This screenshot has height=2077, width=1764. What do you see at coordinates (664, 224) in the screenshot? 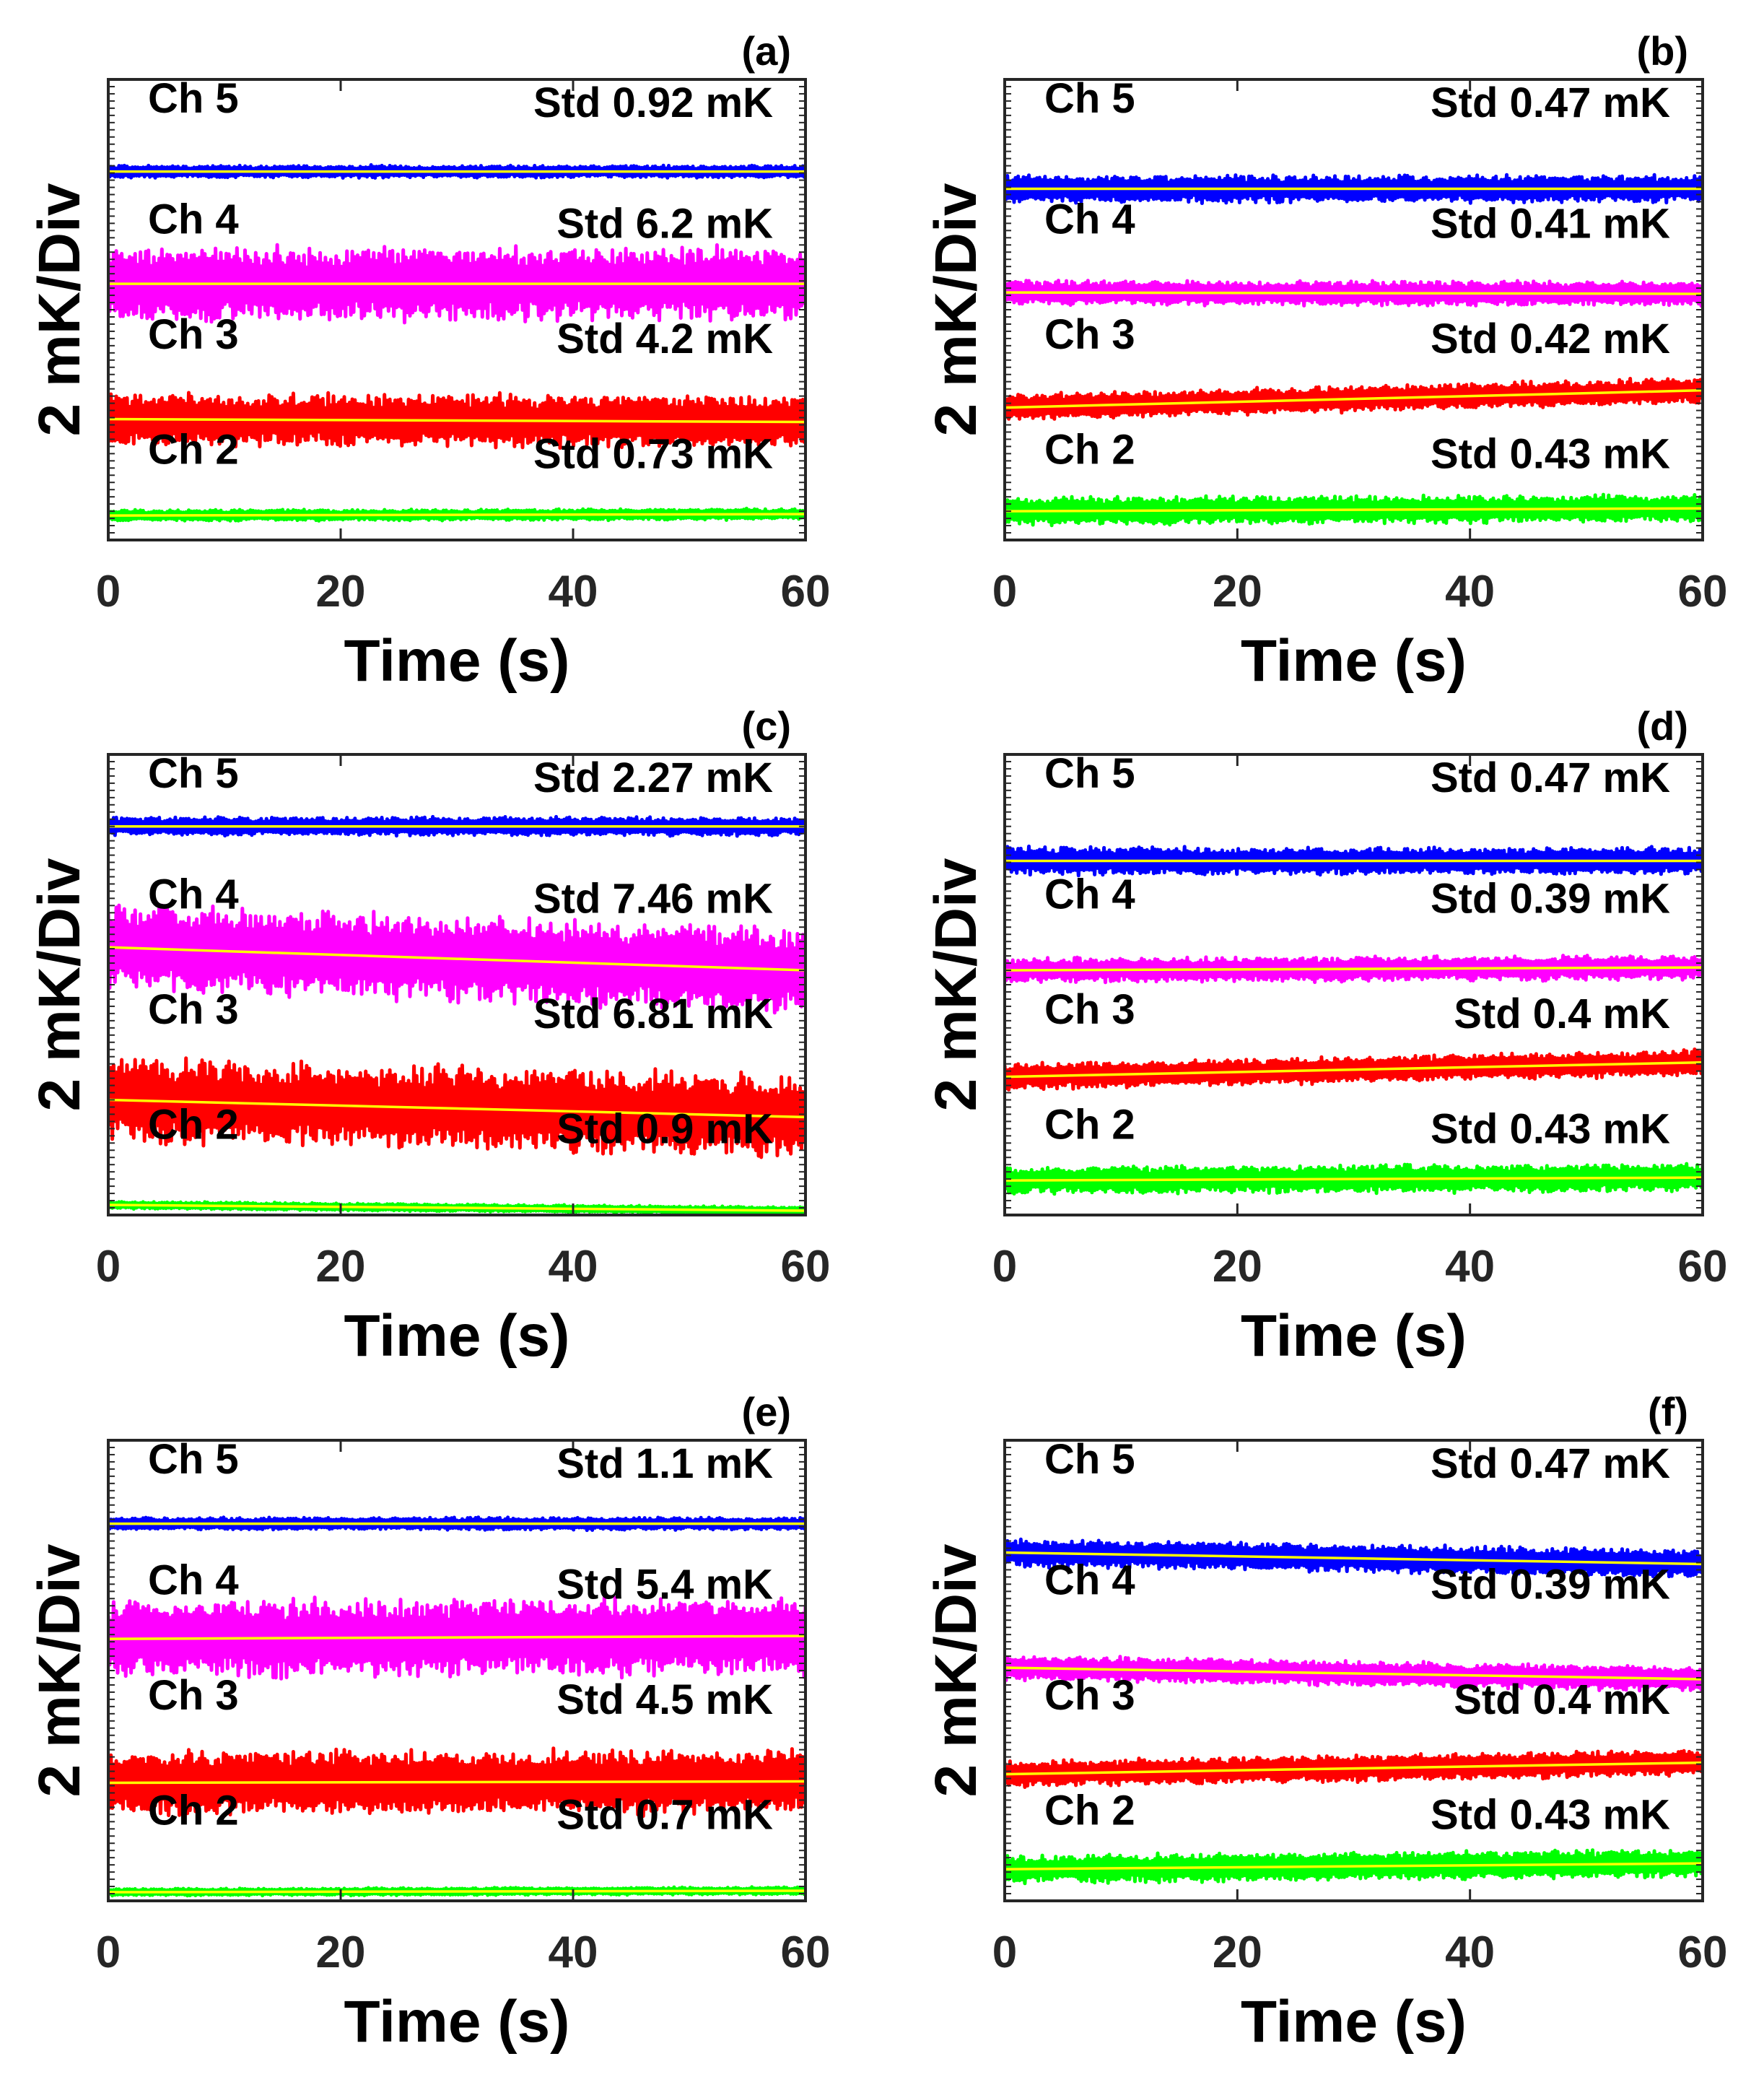
I see `series-ch4-std-label: Std 6.2 mK` at bounding box center [664, 224].